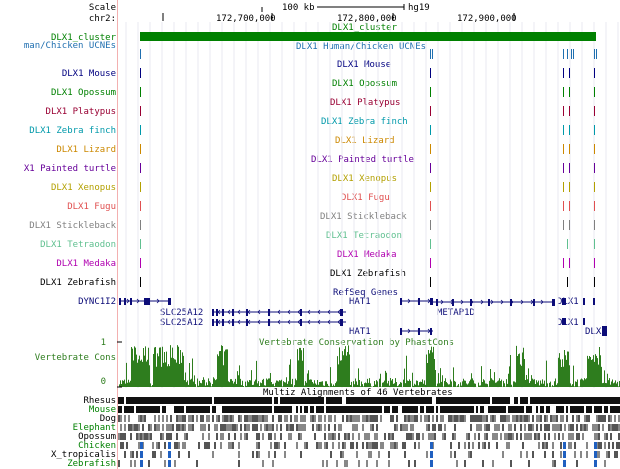  Describe the element at coordinates (182, 323) in the screenshot. I see `gene-label-slc25a12-2: SLC25A12` at that location.